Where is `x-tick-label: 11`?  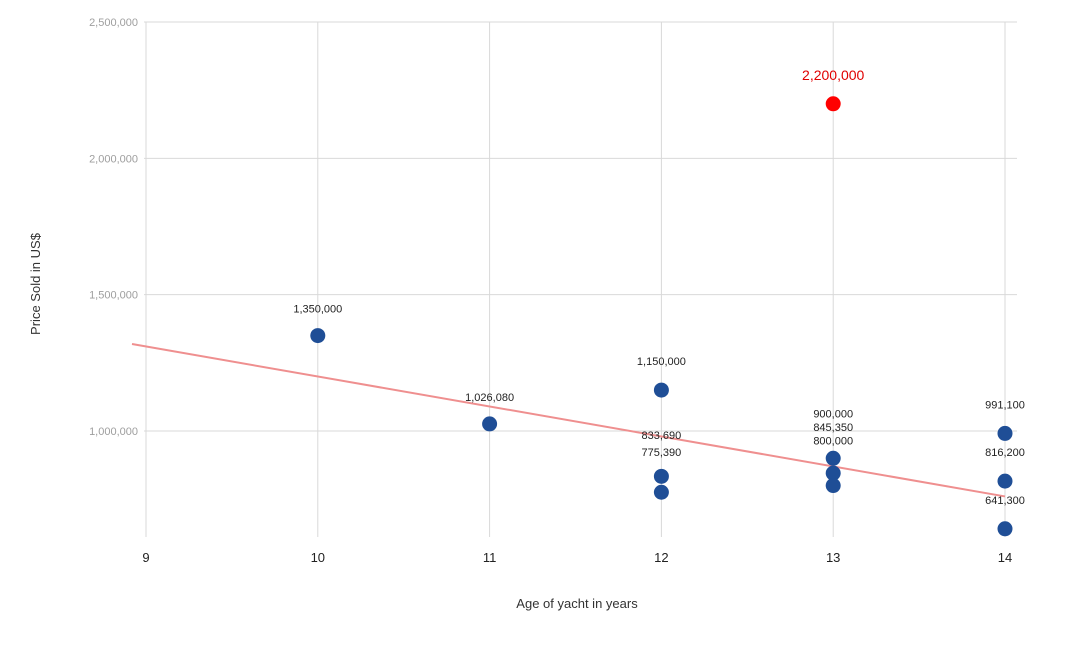 x-tick-label: 11 is located at coordinates (490, 557).